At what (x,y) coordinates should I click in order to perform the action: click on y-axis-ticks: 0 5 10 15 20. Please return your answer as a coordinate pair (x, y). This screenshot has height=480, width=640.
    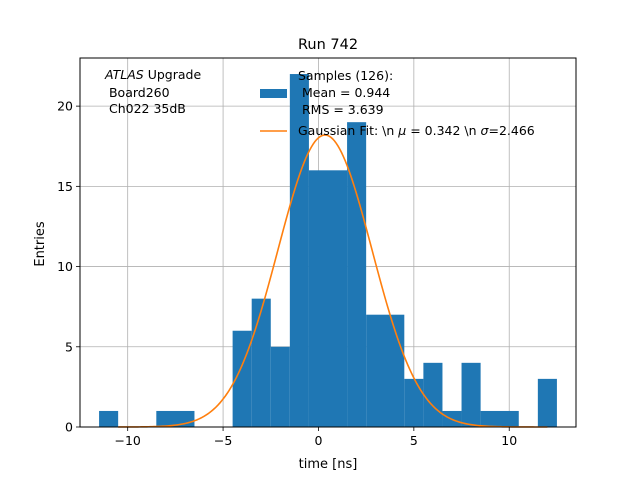
    Looking at the image, I should click on (68, 267).